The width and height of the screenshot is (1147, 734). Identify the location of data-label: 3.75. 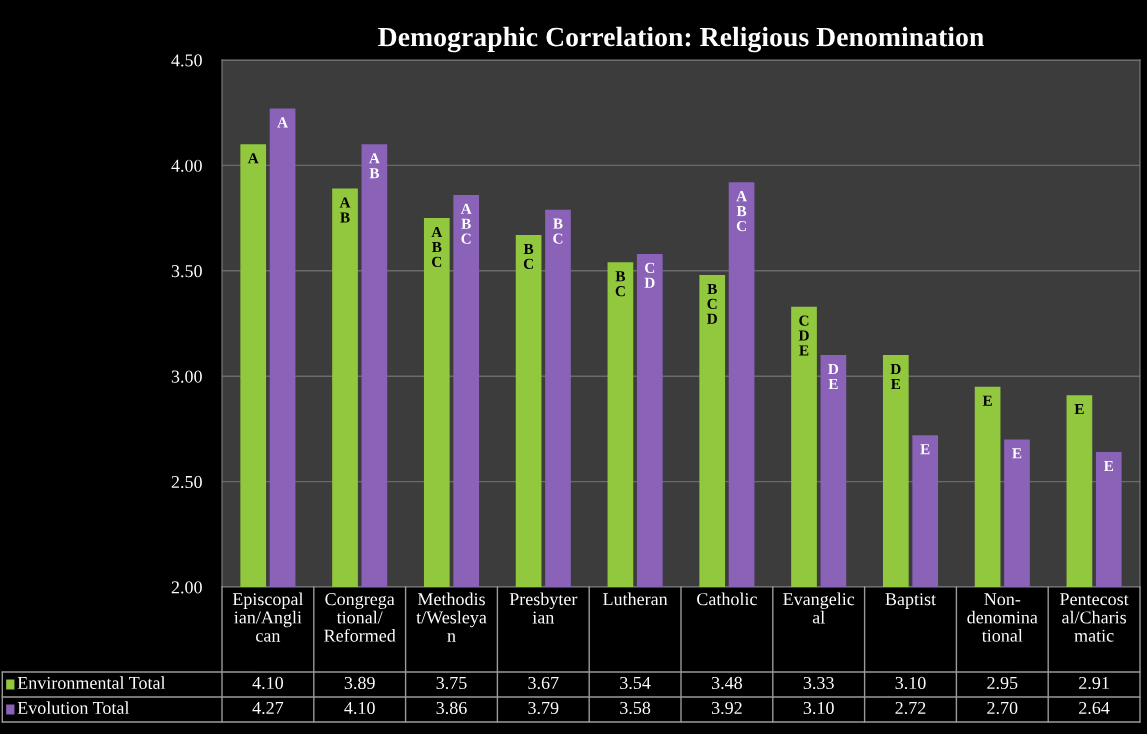
(451, 683).